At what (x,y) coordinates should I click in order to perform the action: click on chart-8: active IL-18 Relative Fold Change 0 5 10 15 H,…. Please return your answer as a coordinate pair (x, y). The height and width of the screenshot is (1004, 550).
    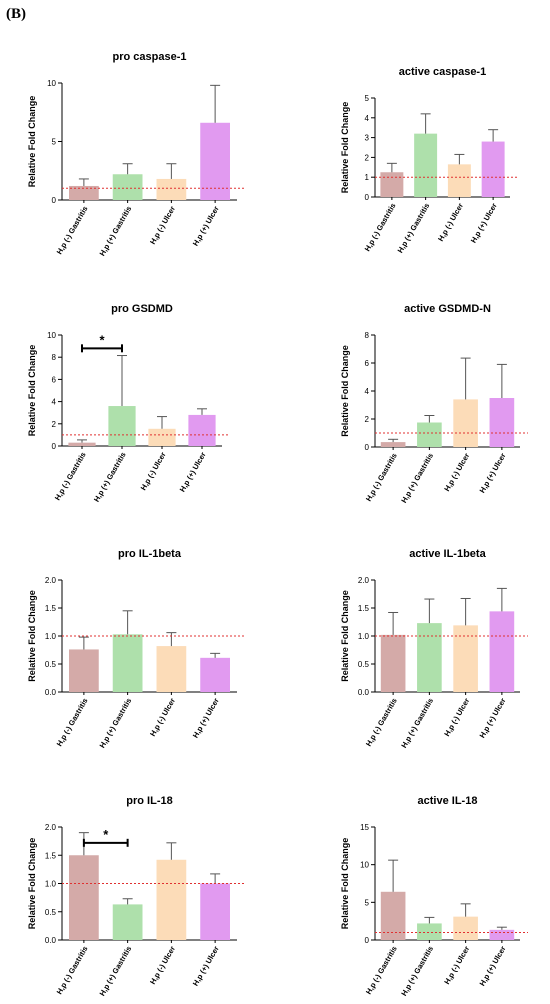
    Looking at the image, I should click on (434, 896).